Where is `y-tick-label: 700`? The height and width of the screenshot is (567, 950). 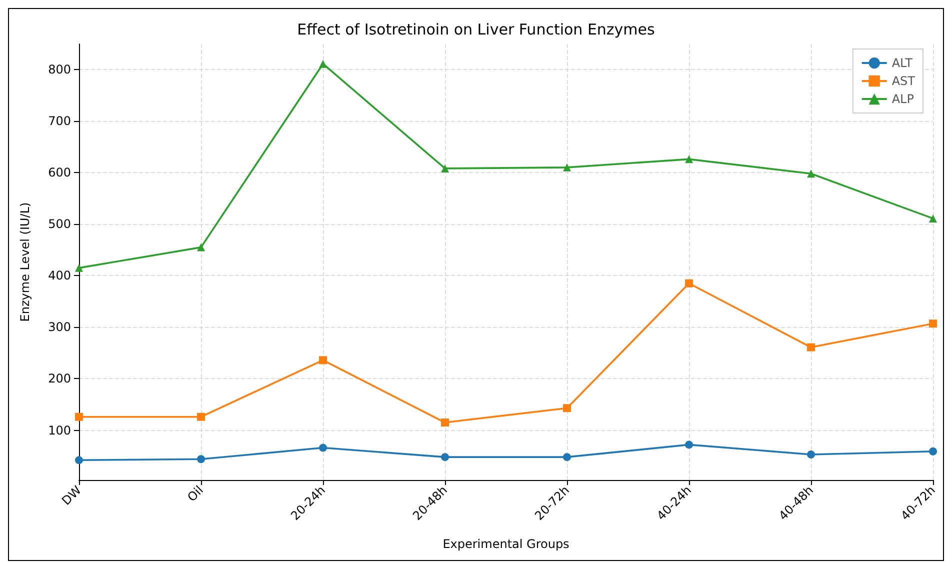 y-tick-label: 700 is located at coordinates (59, 121).